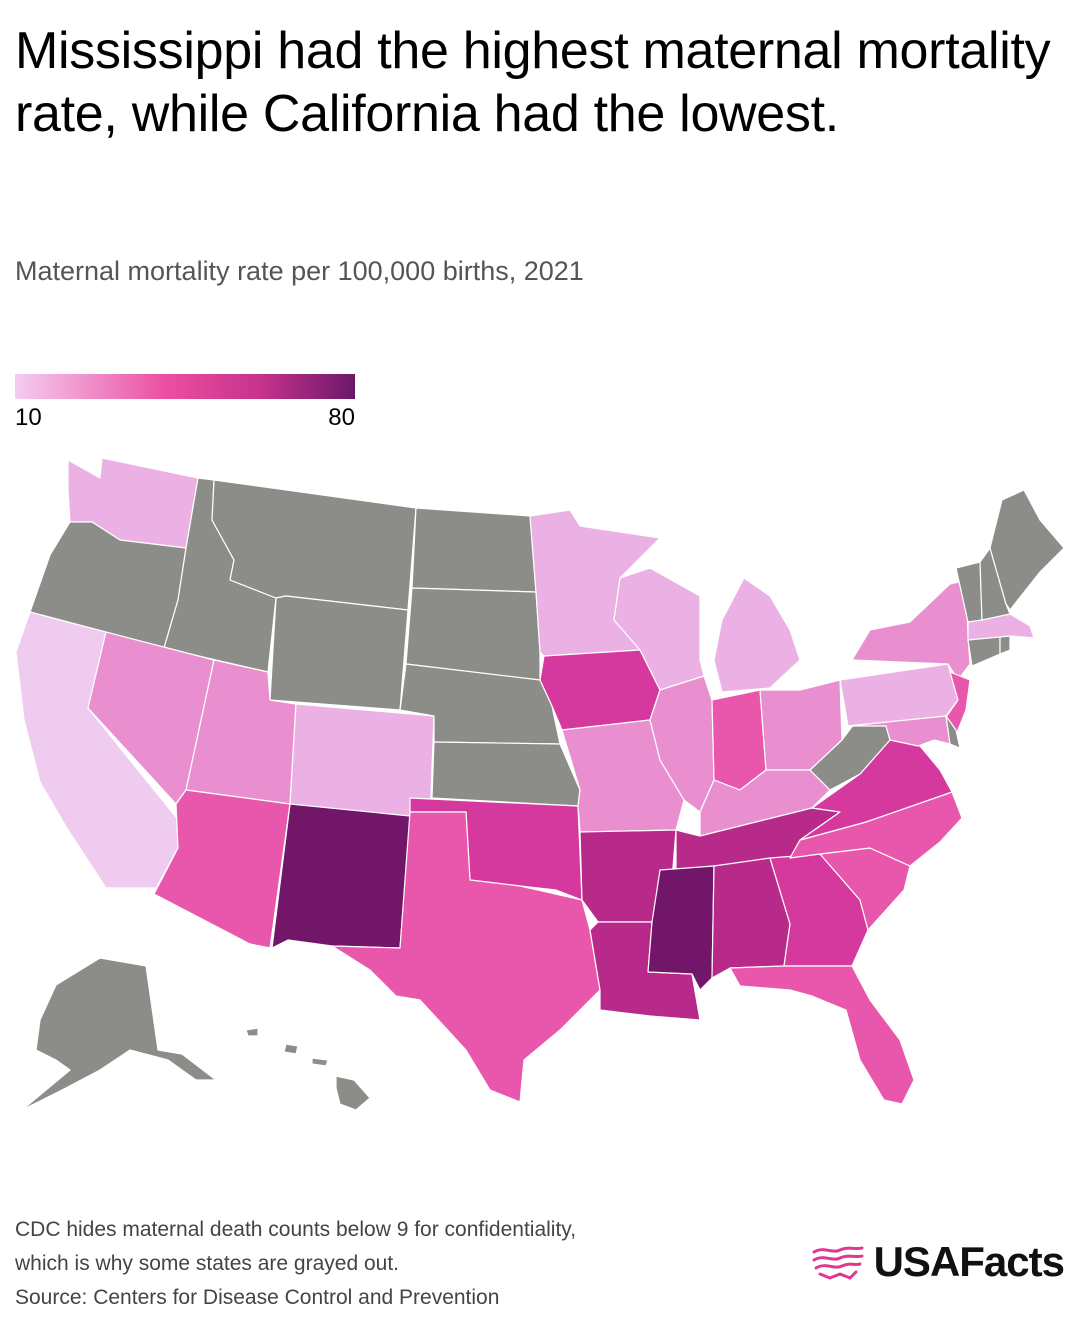 The image size is (1080, 1334). What do you see at coordinates (757, 635) in the screenshot?
I see `state-MI` at bounding box center [757, 635].